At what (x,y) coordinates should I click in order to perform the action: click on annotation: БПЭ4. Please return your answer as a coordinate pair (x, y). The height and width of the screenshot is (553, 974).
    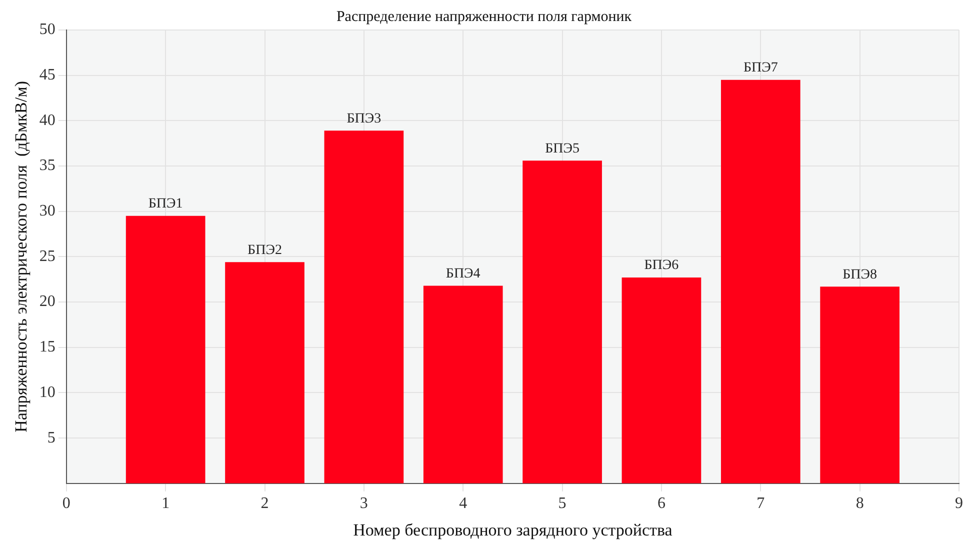
    Looking at the image, I should click on (463, 274).